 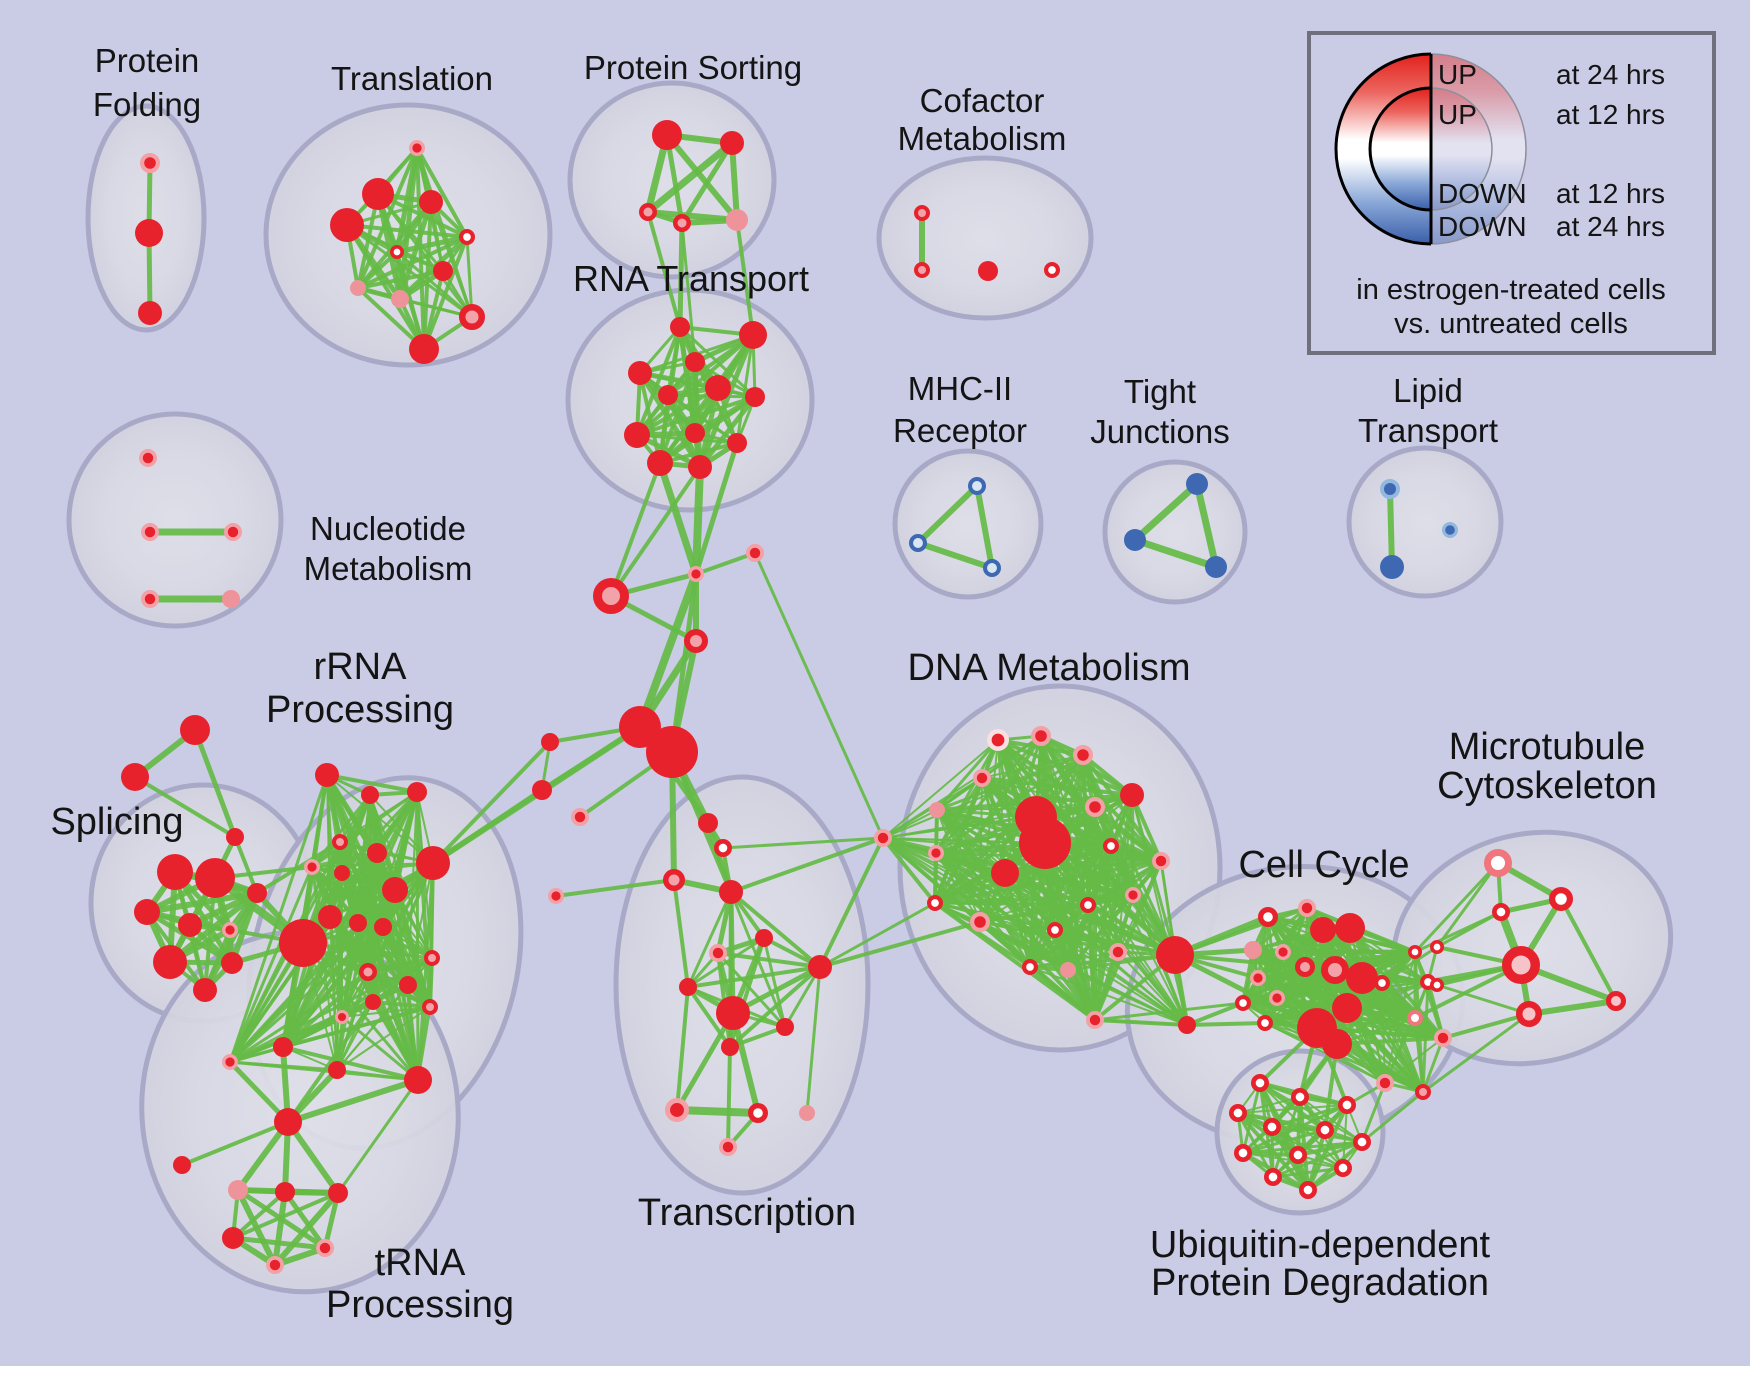 What do you see at coordinates (935, 852) in the screenshot?
I see `node-d13` at bounding box center [935, 852].